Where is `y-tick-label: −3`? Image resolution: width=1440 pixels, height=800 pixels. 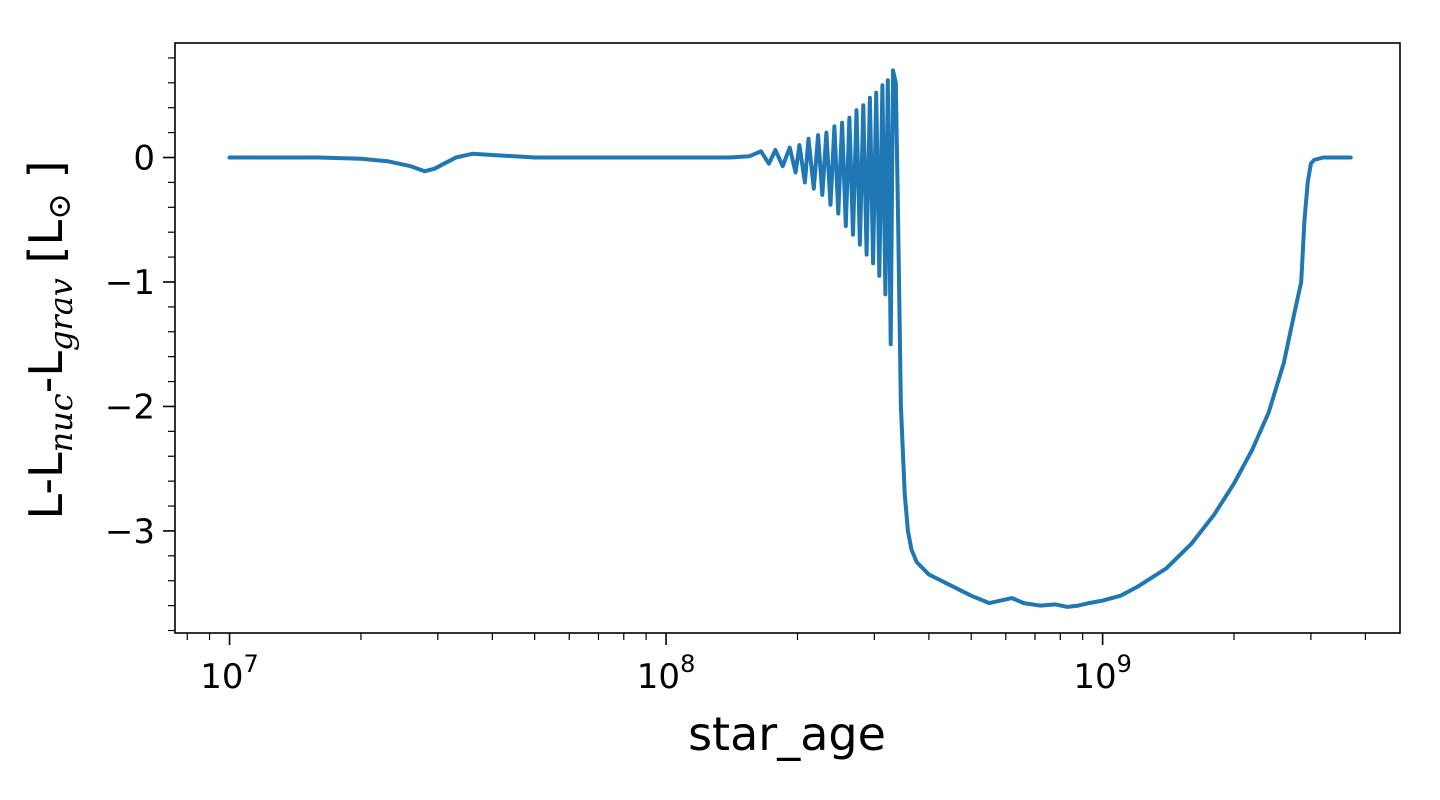
y-tick-label: −3 is located at coordinates (130, 532).